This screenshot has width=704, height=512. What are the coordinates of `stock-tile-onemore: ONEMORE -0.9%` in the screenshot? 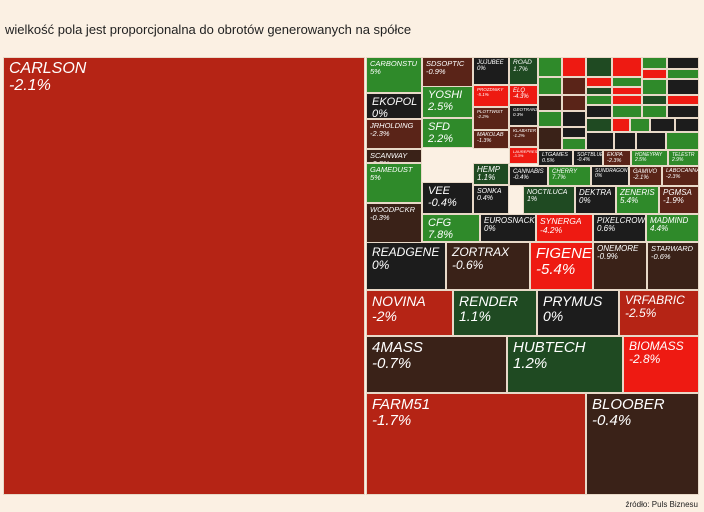 It's located at (620, 266).